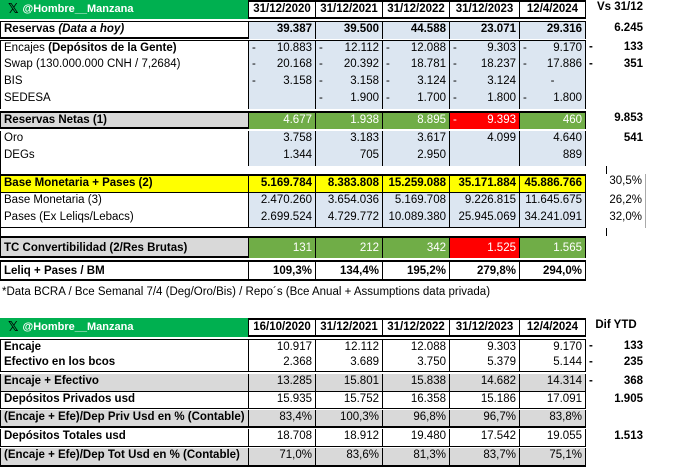 Image resolution: width=680 pixels, height=468 pixels. I want to click on row-label: Swap (130.000.000 CNH / 7,2684), so click(124, 65).